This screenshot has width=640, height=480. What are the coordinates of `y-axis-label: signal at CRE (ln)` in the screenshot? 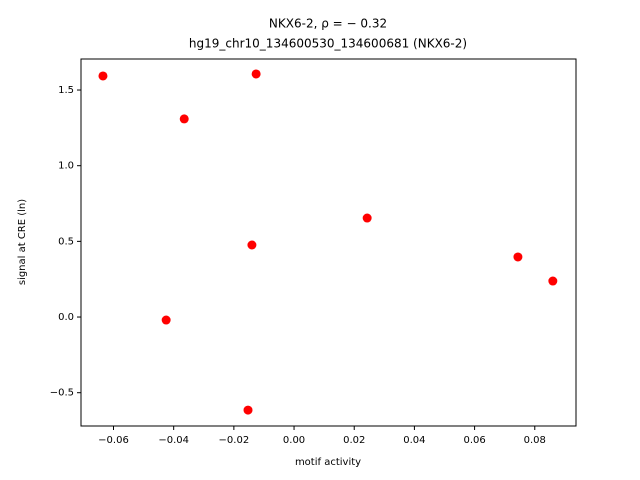 It's located at (22, 242).